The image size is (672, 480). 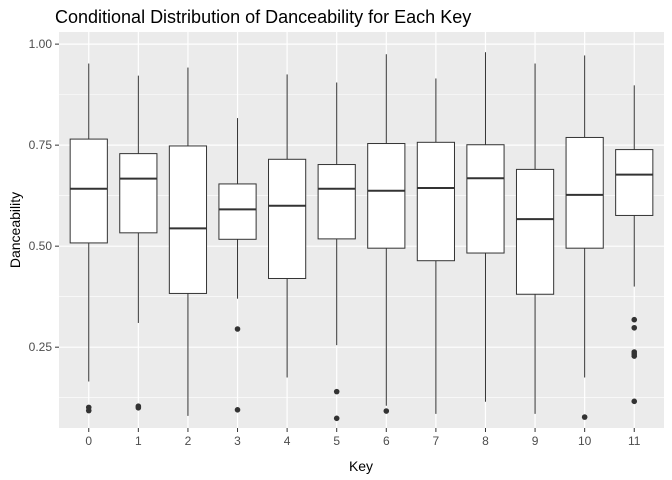 I want to click on x-tick-label: 11, so click(x=634, y=441).